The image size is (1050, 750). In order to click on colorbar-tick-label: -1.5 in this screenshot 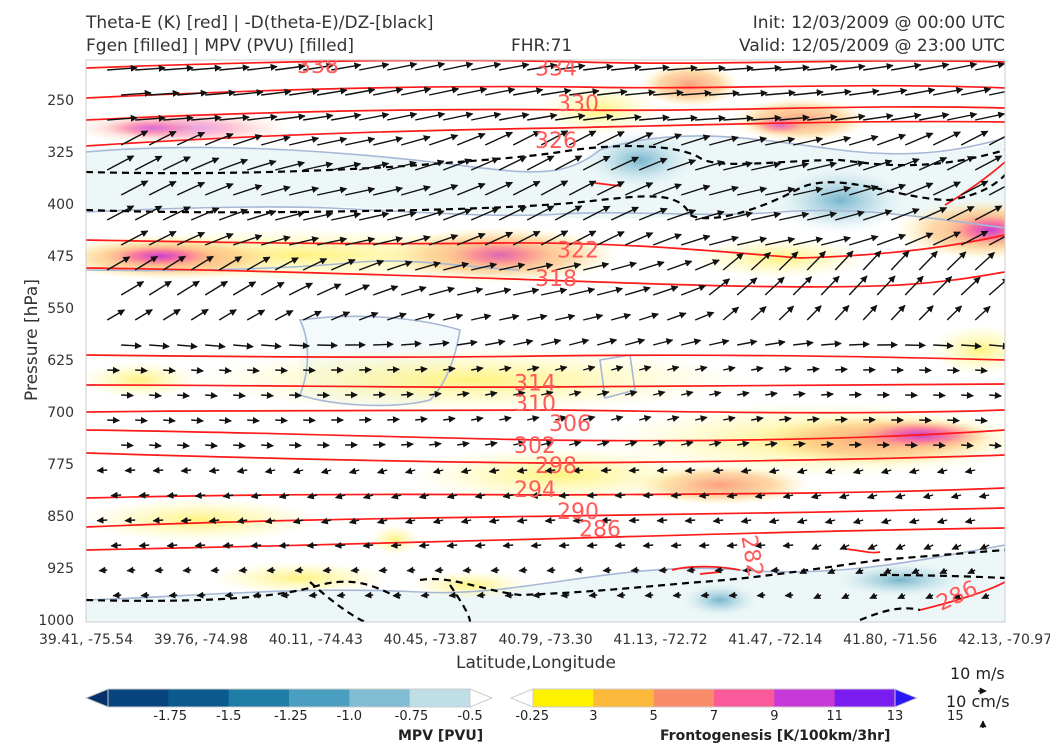, I will do `click(228, 716)`.